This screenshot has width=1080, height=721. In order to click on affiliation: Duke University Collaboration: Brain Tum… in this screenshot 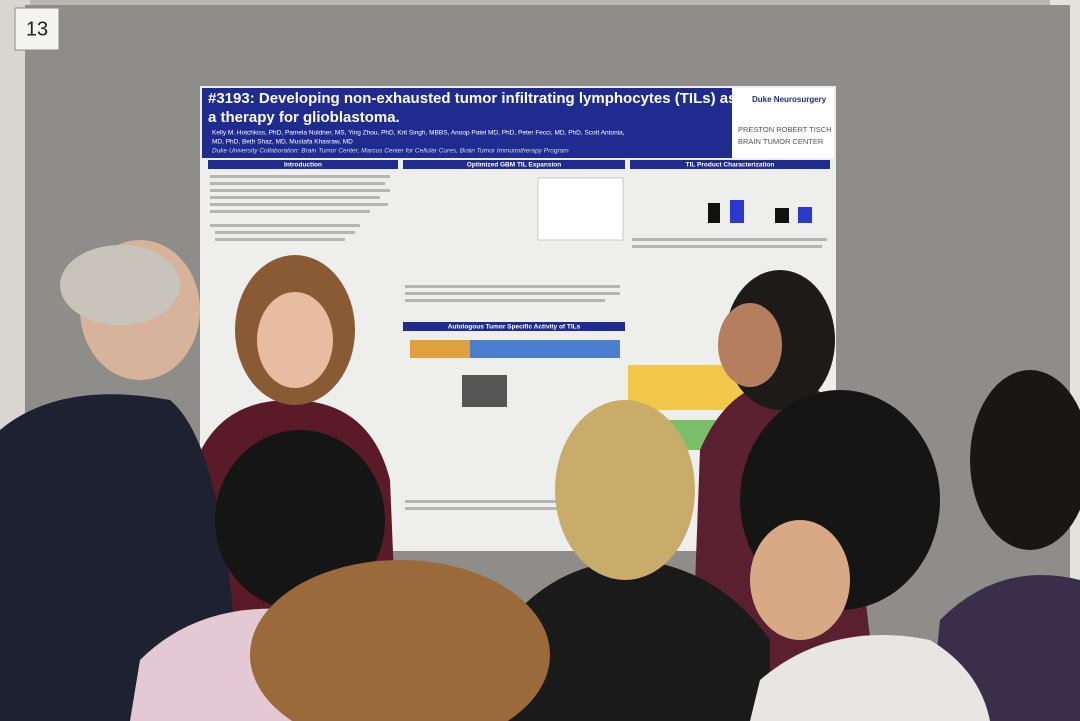, I will do `click(390, 151)`.